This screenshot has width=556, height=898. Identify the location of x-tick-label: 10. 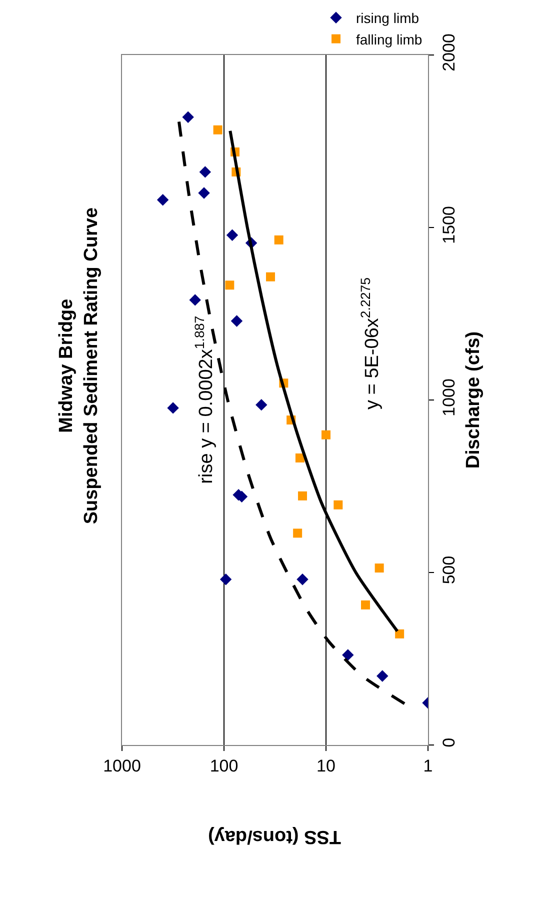
(326, 766).